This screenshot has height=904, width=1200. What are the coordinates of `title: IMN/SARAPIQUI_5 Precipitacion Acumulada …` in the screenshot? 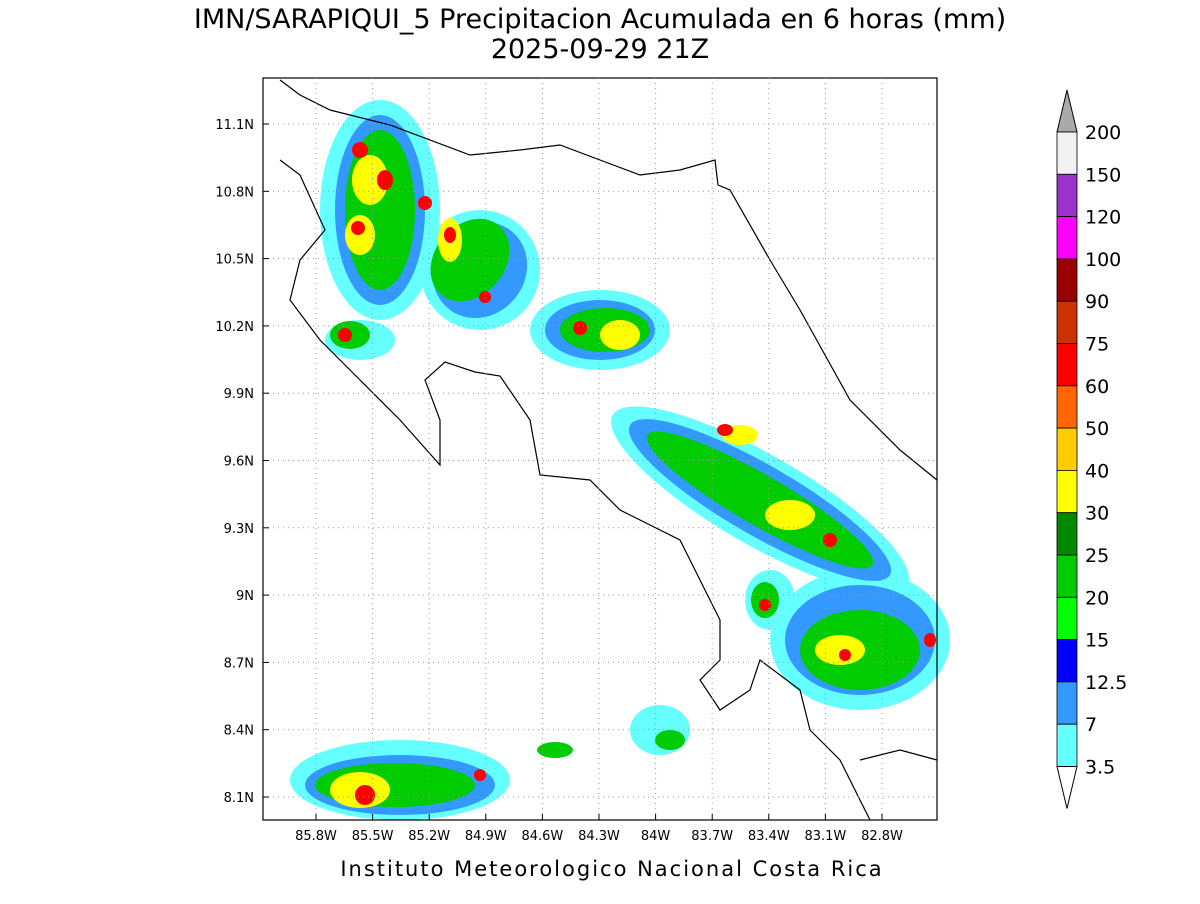 It's located at (600, 19).